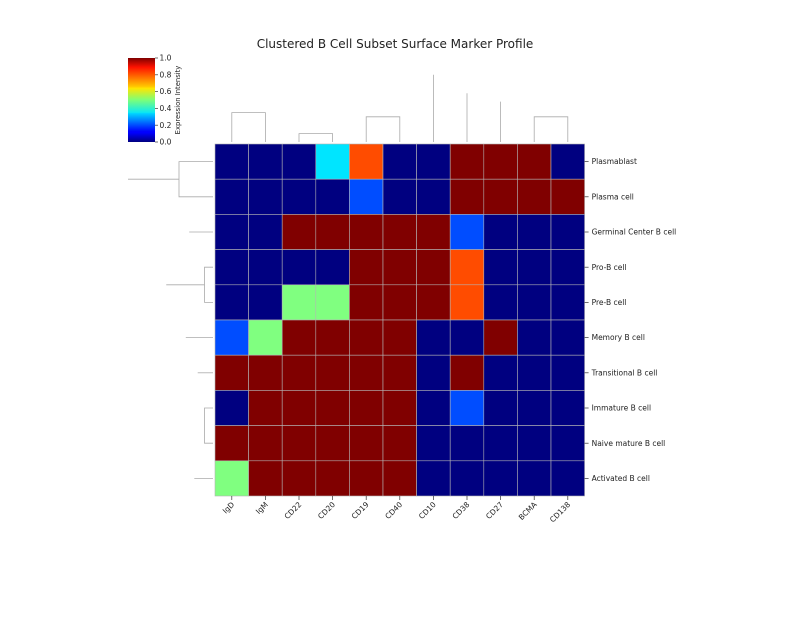 The width and height of the screenshot is (794, 633). What do you see at coordinates (163, 100) in the screenshot?
I see `colorbar-ticks: 0.0 0.2 0.4 0.6 0.8 1.0` at bounding box center [163, 100].